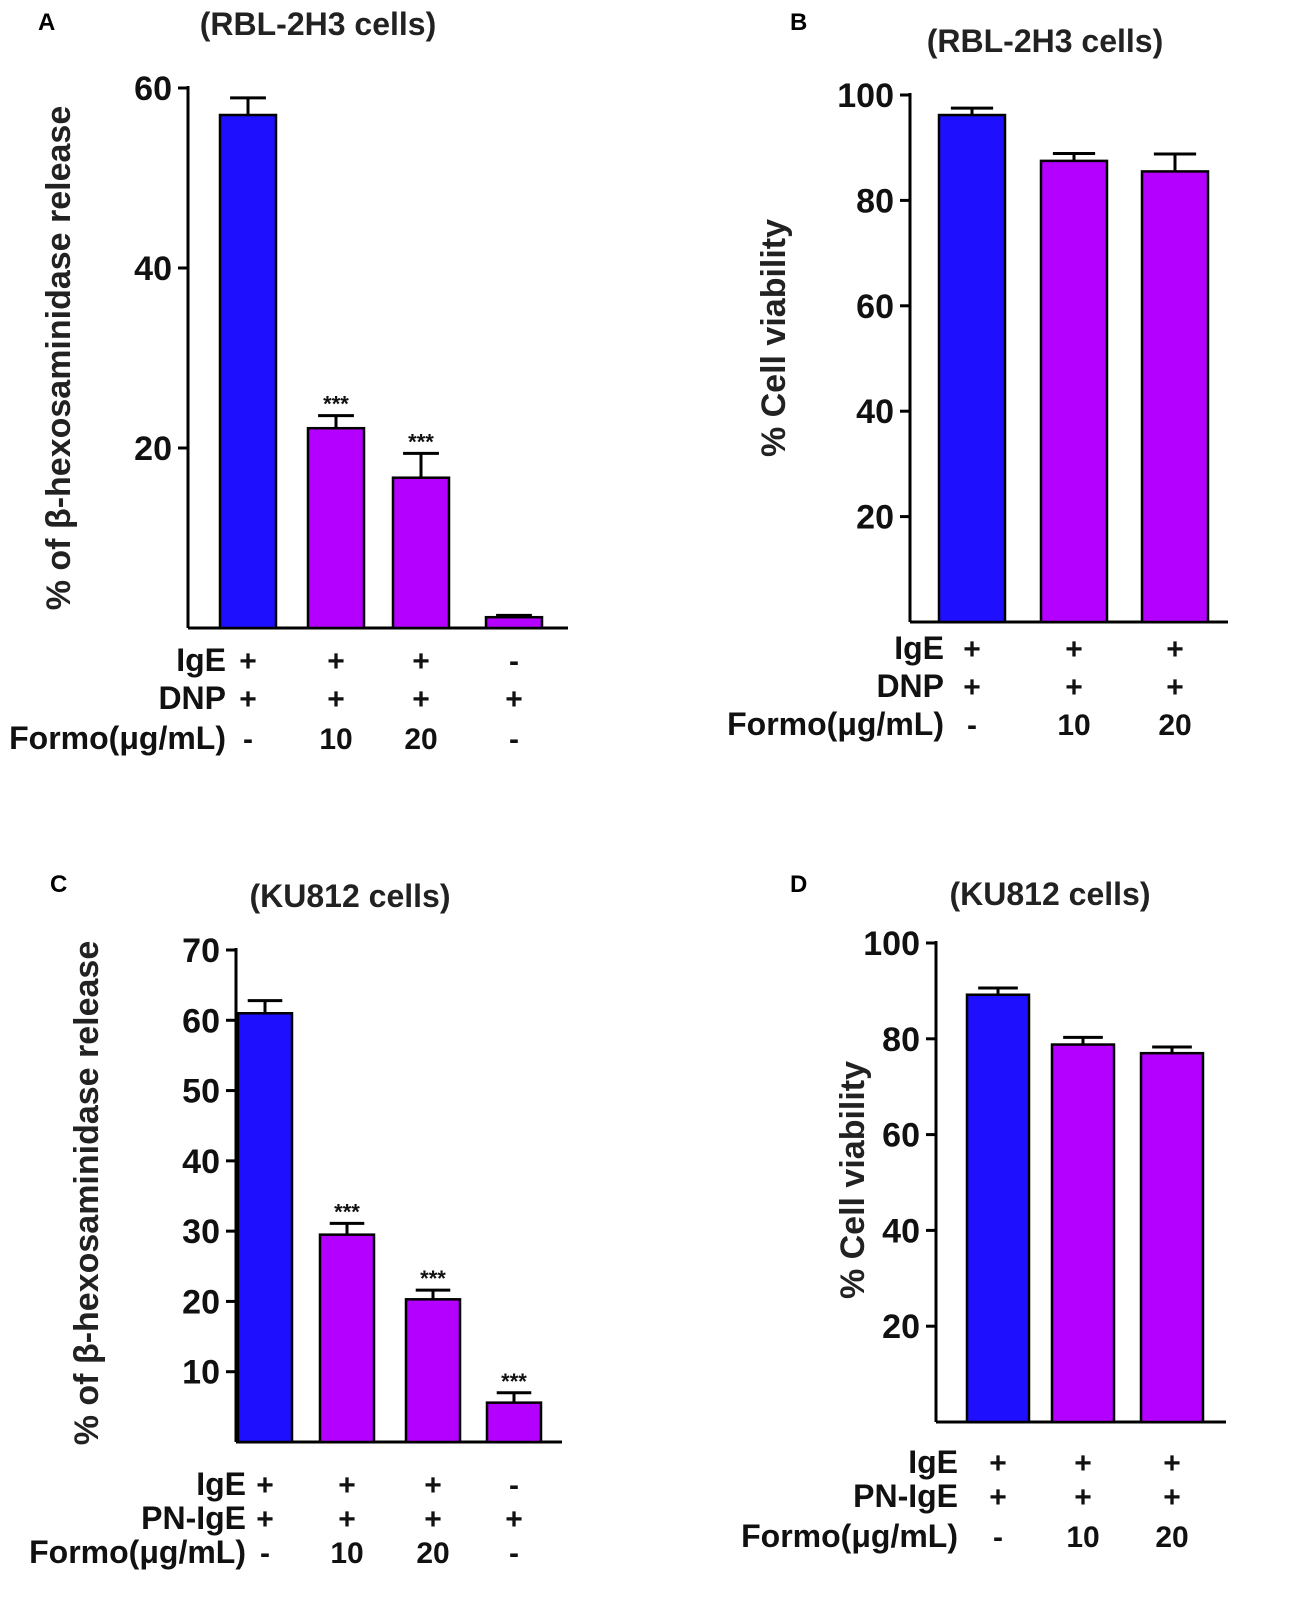  What do you see at coordinates (58, 884) in the screenshot?
I see `panel-label: C` at bounding box center [58, 884].